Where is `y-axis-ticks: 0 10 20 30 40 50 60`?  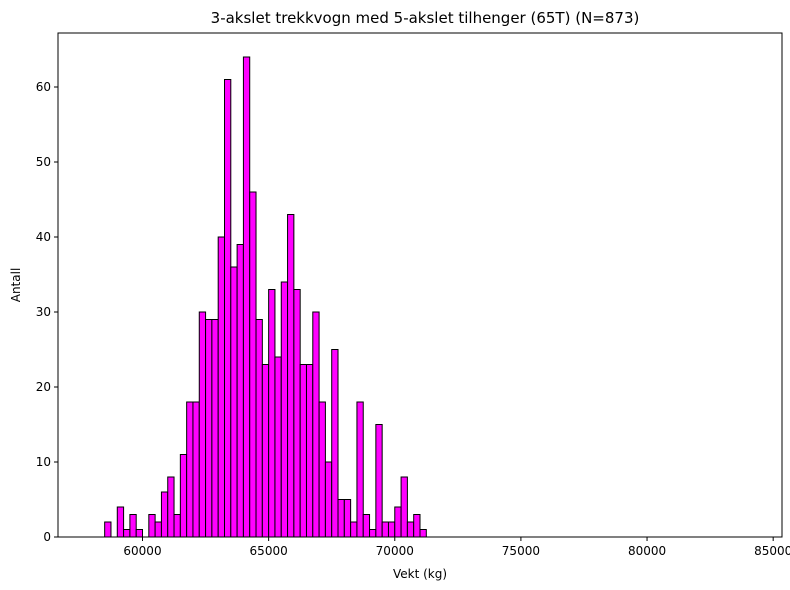
y-axis-ticks: 0 10 20 30 40 50 60 is located at coordinates (47, 312).